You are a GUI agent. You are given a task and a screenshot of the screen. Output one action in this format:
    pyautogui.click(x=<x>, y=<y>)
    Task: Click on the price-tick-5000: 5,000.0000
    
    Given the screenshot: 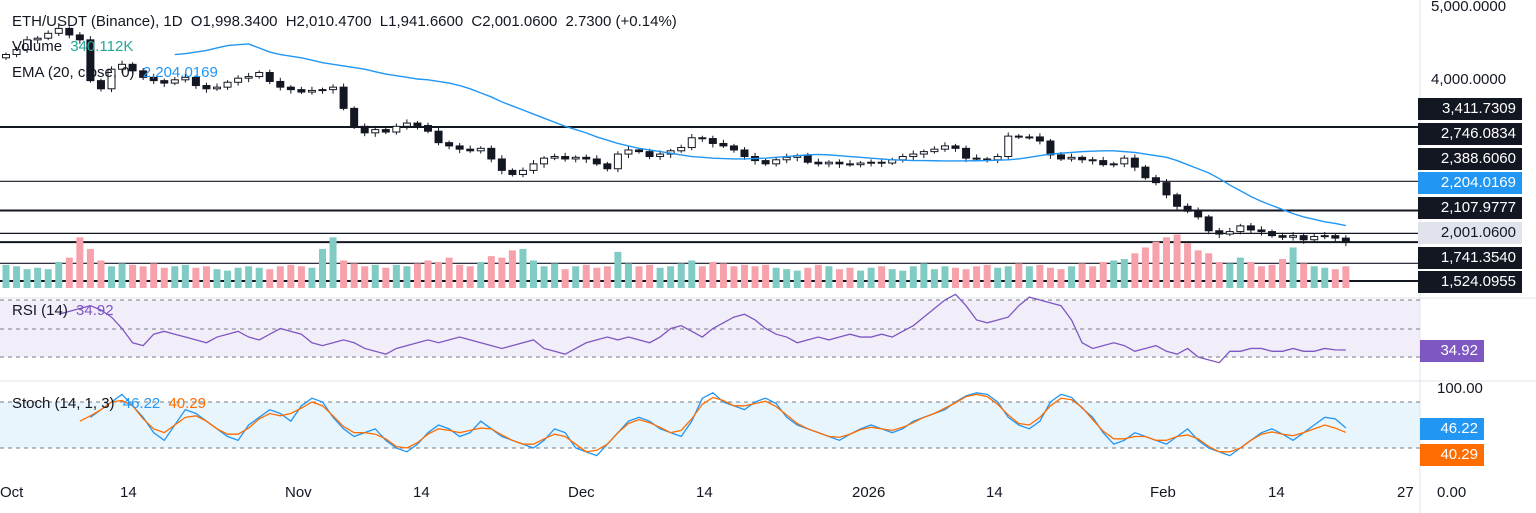 What is the action you would take?
    pyautogui.click(x=1469, y=7)
    